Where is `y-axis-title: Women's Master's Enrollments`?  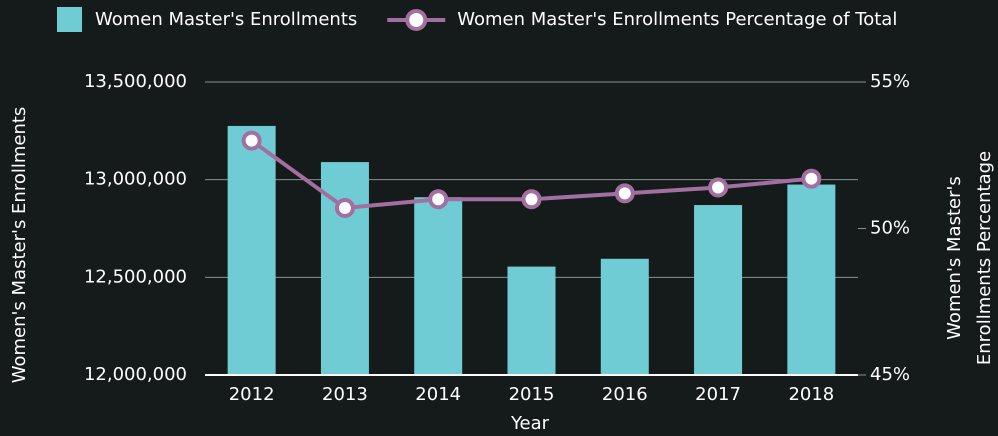 y-axis-title: Women's Master's Enrollments is located at coordinates (19, 245).